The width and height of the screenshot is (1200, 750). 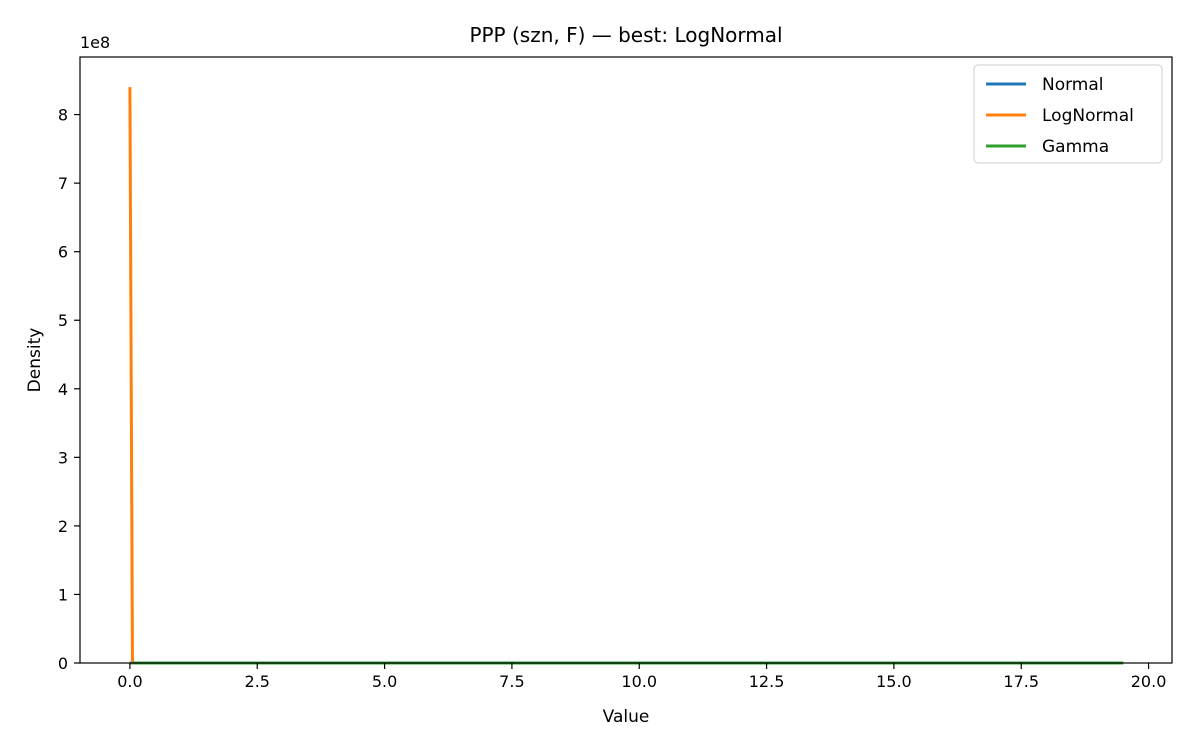 What do you see at coordinates (63, 663) in the screenshot?
I see `y-tick-label: 0` at bounding box center [63, 663].